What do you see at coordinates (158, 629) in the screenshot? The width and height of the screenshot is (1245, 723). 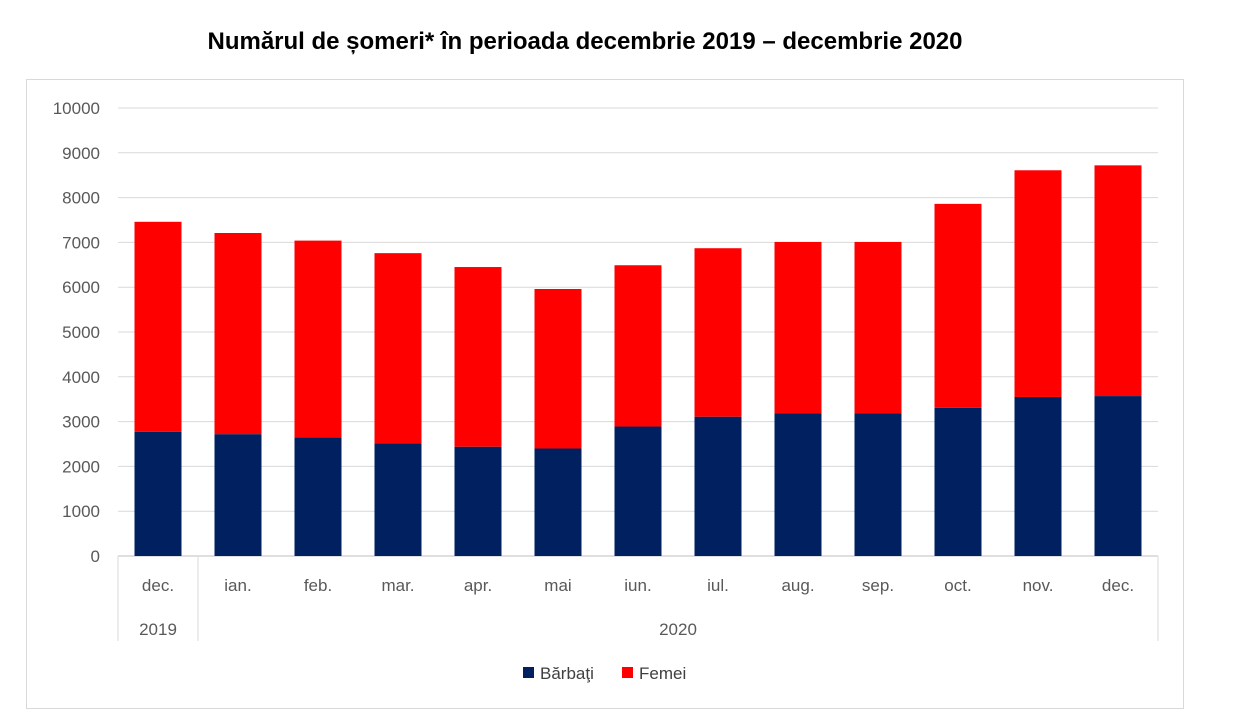 I see `x-group-label: 2019` at bounding box center [158, 629].